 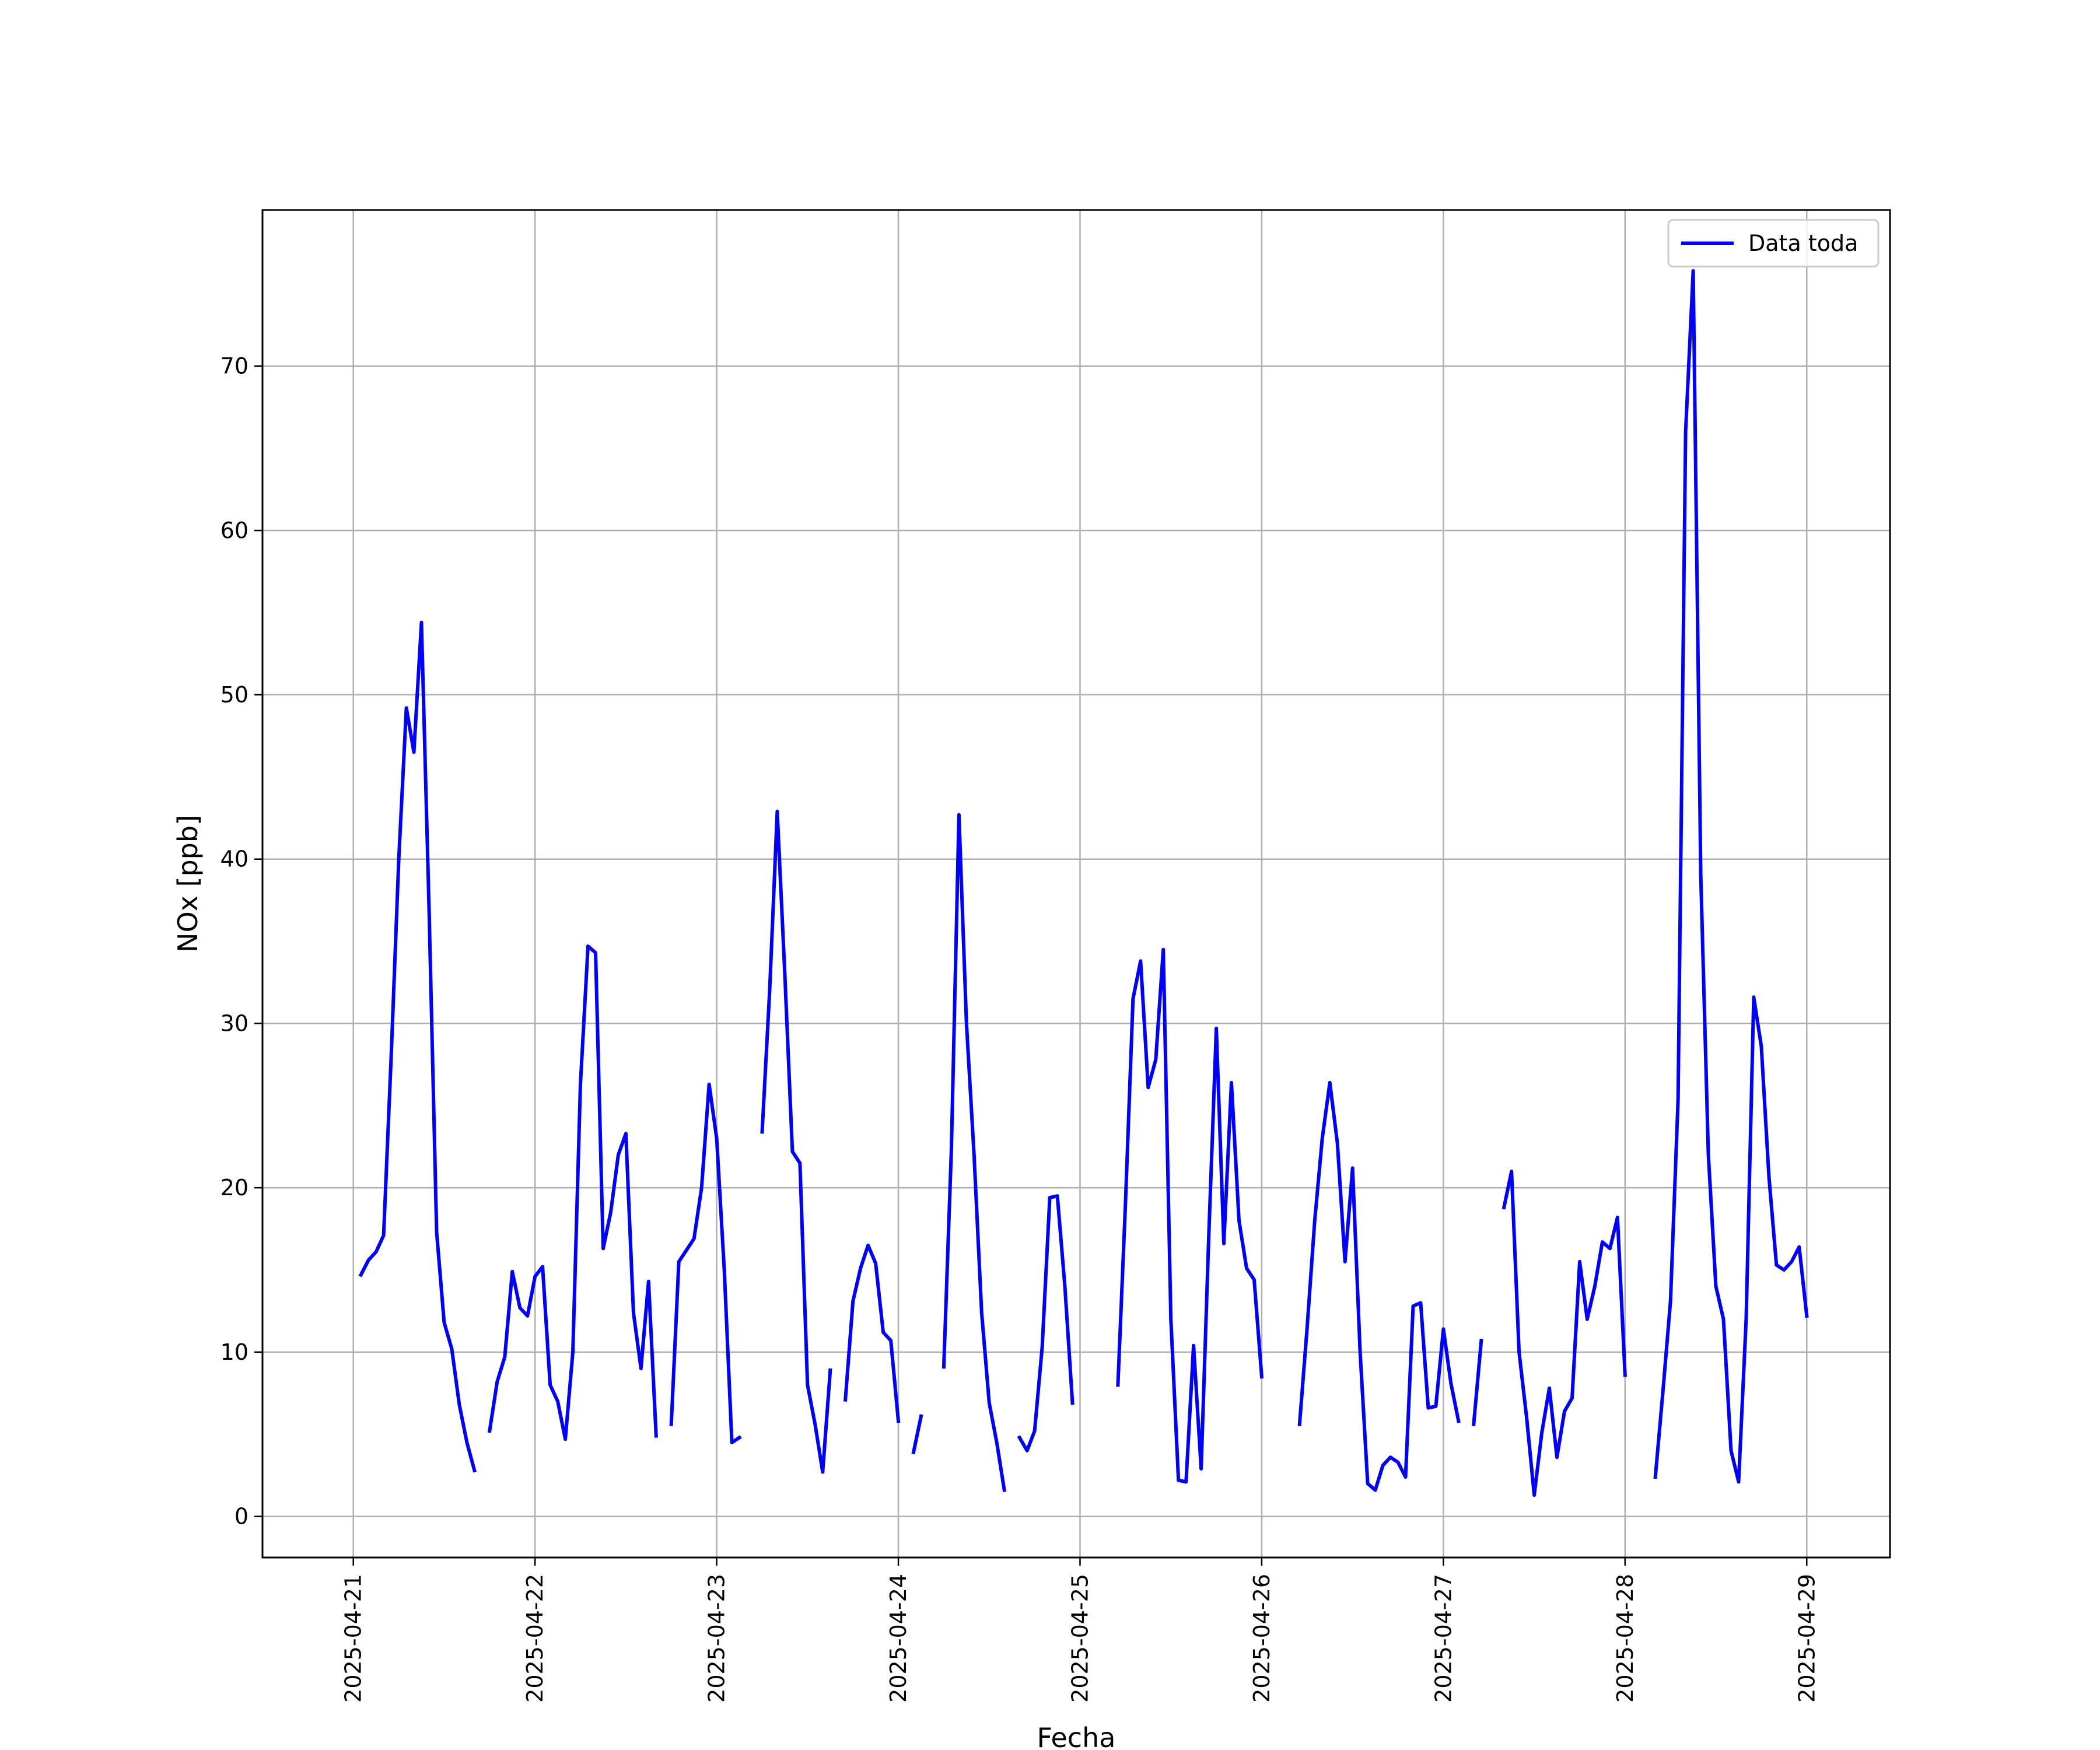 I want to click on y-tick-label: 70, so click(x=235, y=366).